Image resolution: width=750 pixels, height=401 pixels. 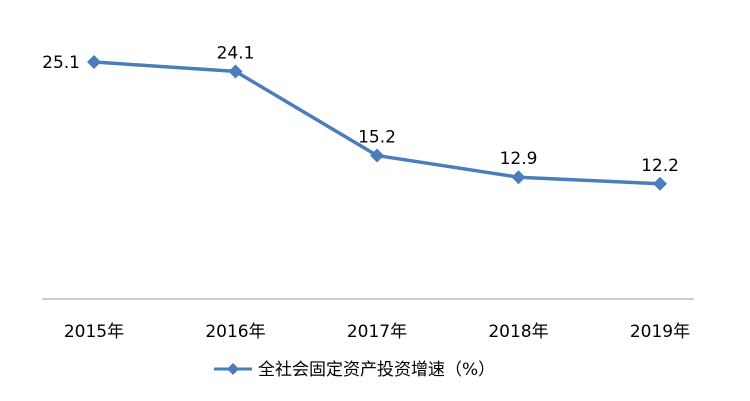 What do you see at coordinates (61, 63) in the screenshot?
I see `data-label: 25.1` at bounding box center [61, 63].